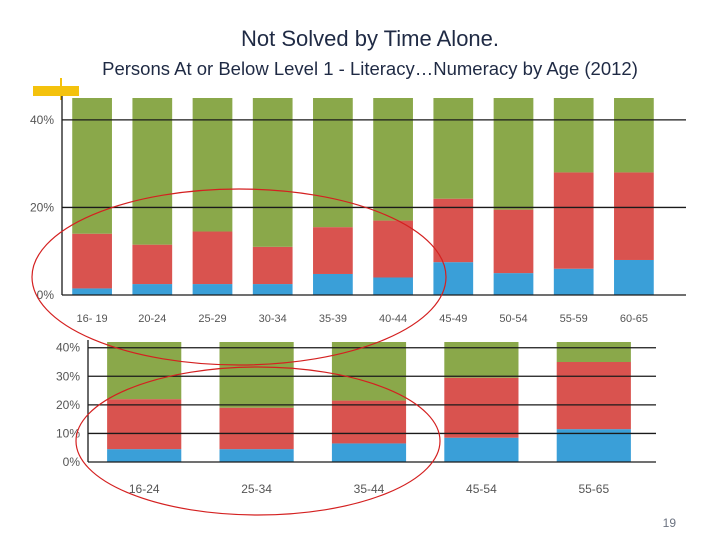 The width and height of the screenshot is (720, 540). Describe the element at coordinates (593, 489) in the screenshot. I see `x-tick-label-55-65: 55-65` at that location.